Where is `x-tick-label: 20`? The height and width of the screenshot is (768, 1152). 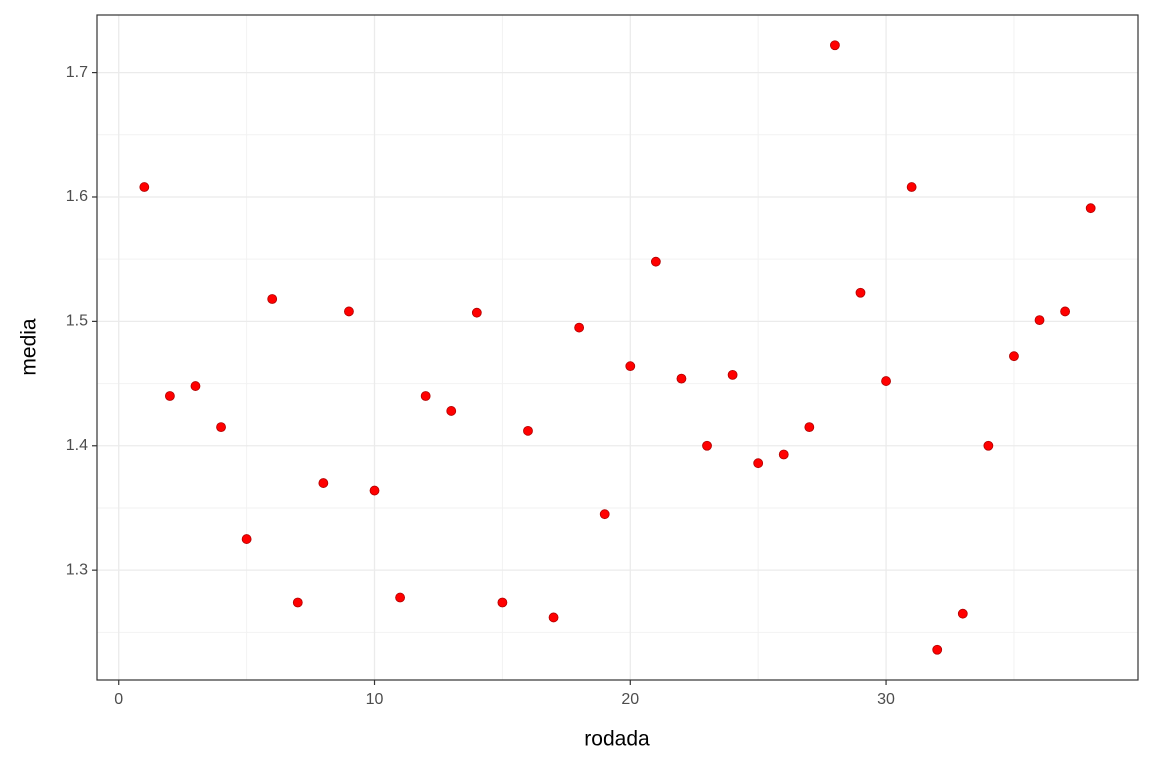
x-tick-label: 20 is located at coordinates (630, 699).